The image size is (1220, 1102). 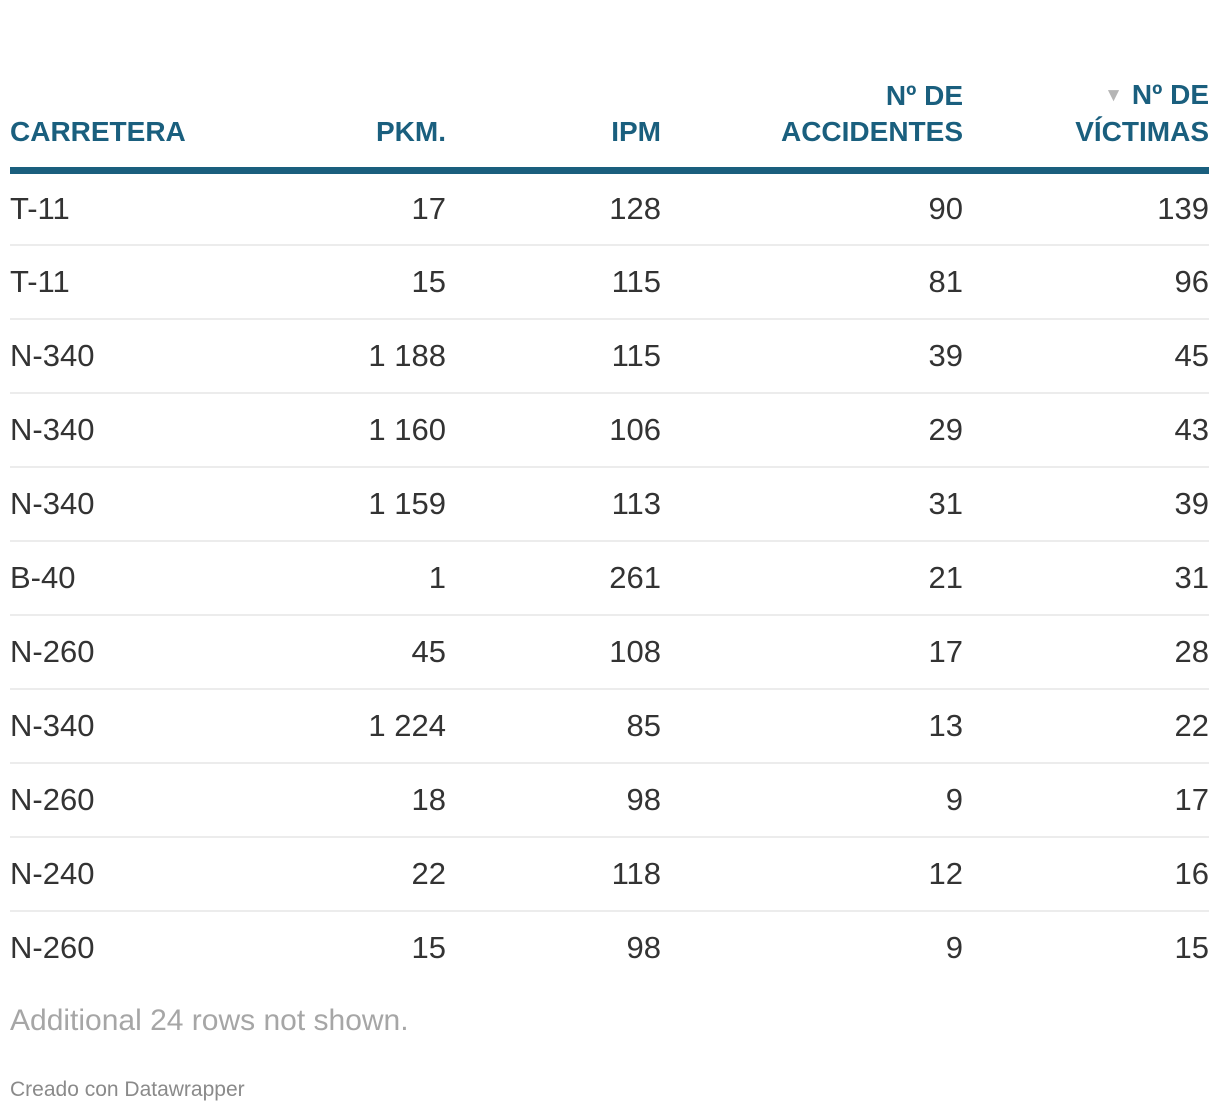 I want to click on attribution-prefix: Creado con, so click(x=67, y=1089).